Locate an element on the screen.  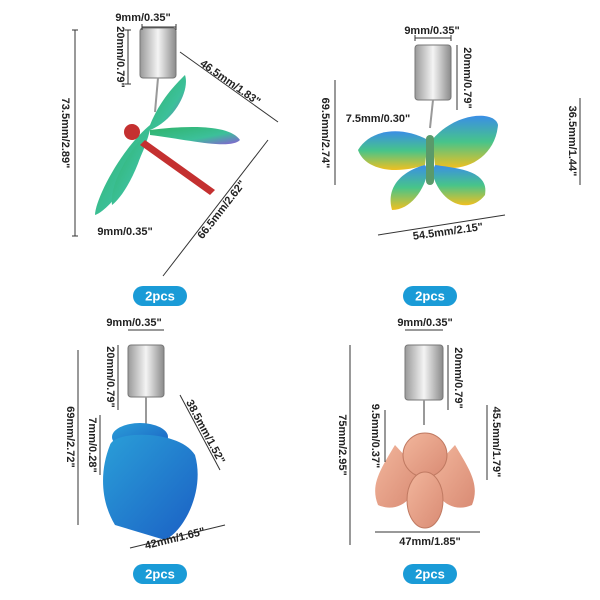
dimension-label: 73.5mm/2.89" is located at coordinates (65, 133).